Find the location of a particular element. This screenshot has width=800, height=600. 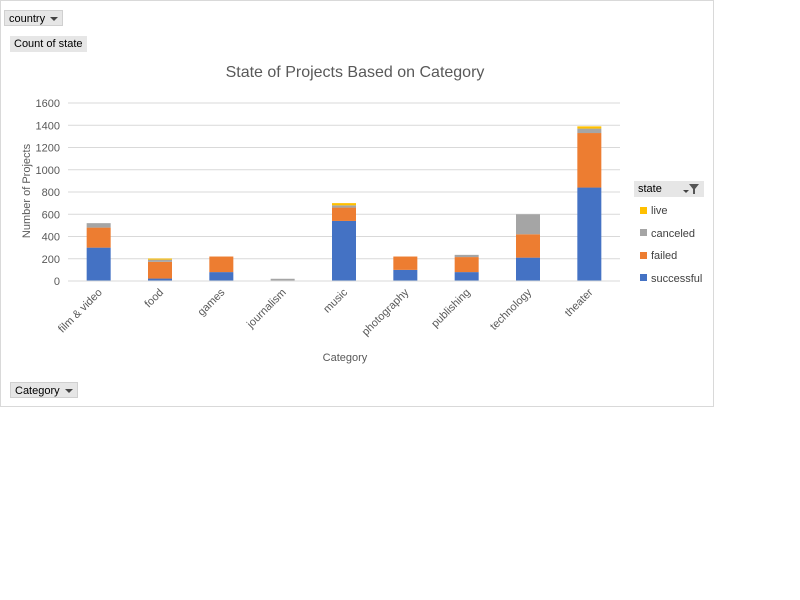

legend-item-canceled: canceled is located at coordinates (667, 234).